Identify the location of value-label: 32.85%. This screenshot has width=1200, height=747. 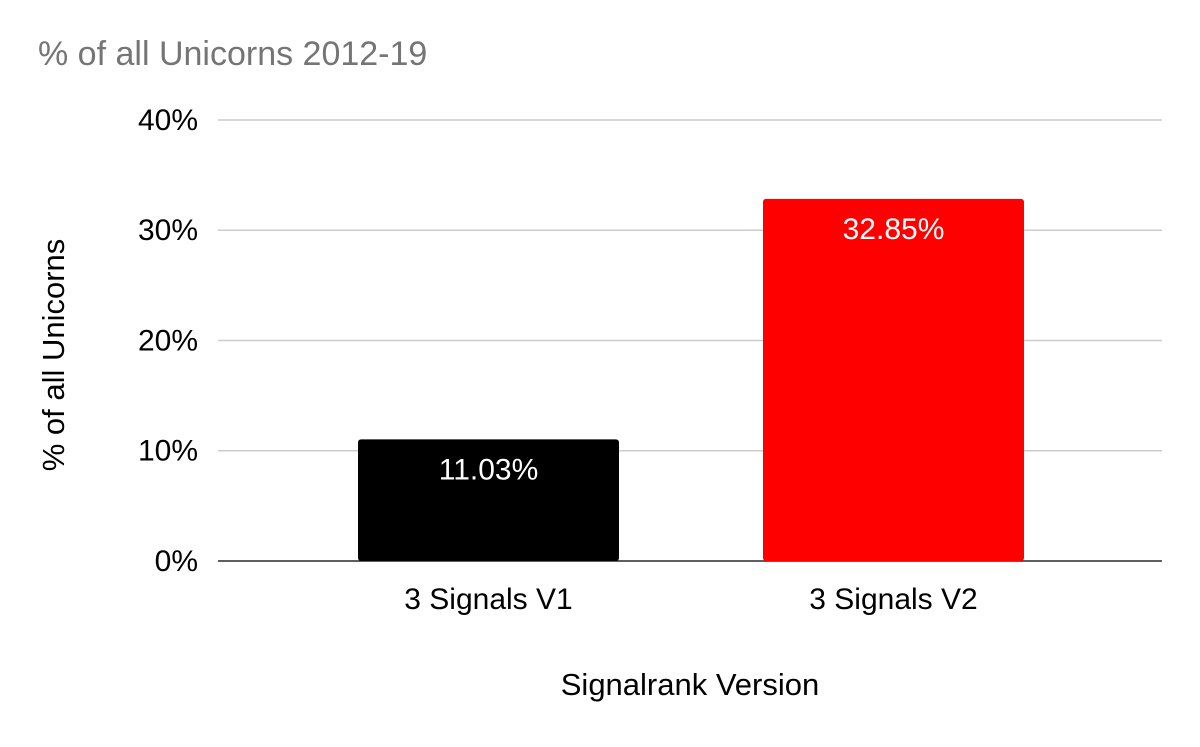
(894, 229).